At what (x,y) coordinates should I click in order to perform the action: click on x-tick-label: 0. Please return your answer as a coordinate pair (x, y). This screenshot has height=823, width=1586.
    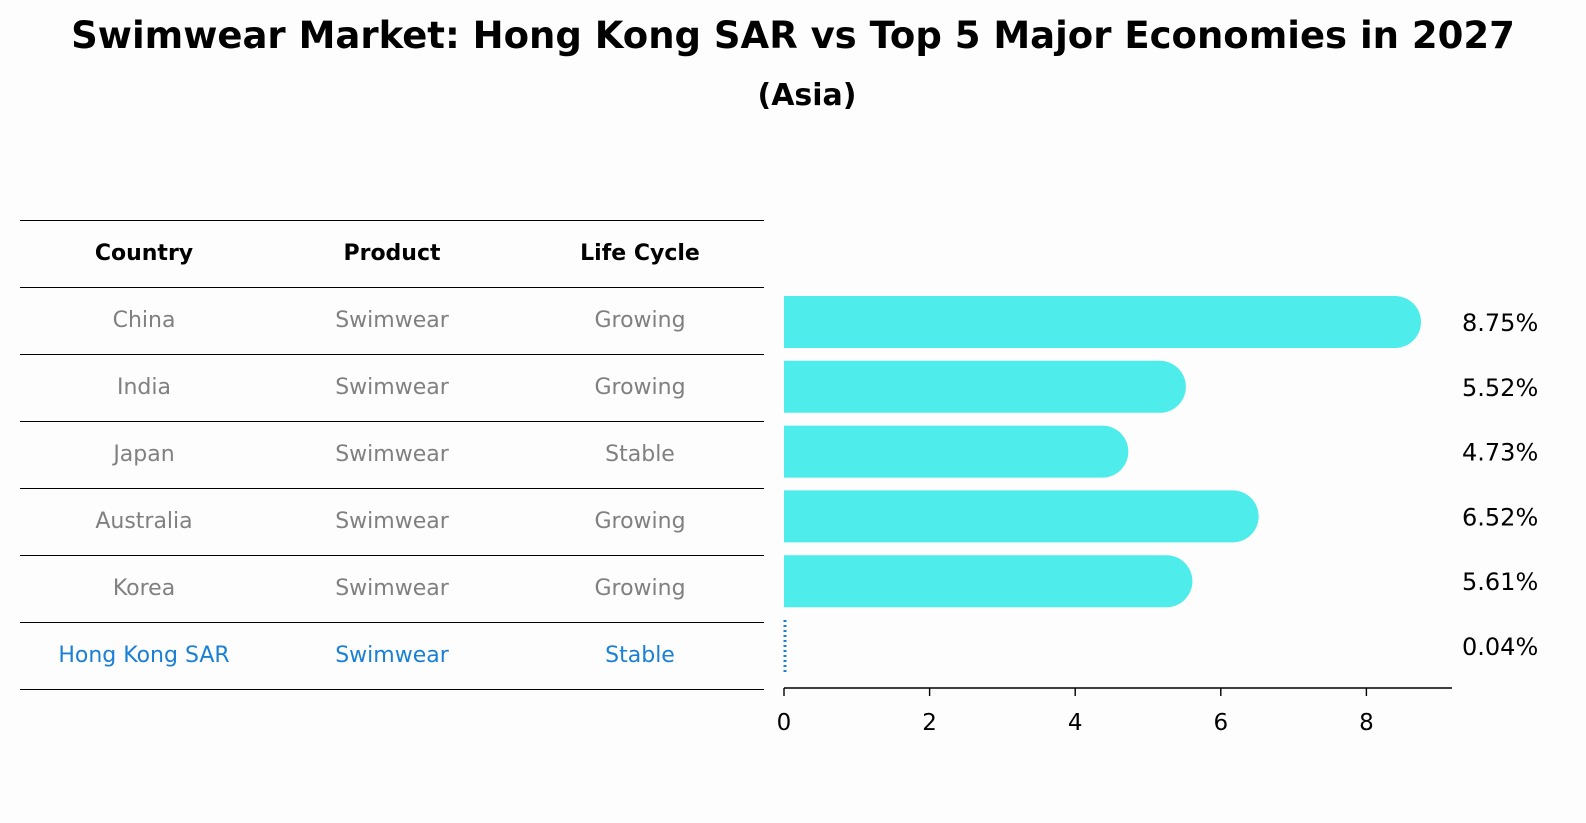
    Looking at the image, I should click on (784, 723).